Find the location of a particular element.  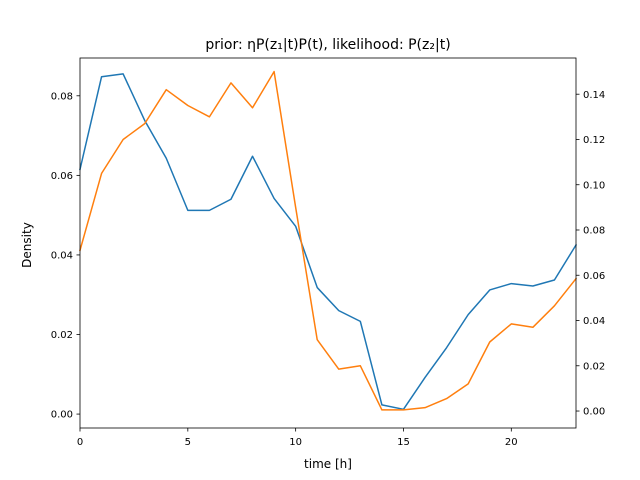

y-tick-label-left: 0.06 is located at coordinates (62, 176).